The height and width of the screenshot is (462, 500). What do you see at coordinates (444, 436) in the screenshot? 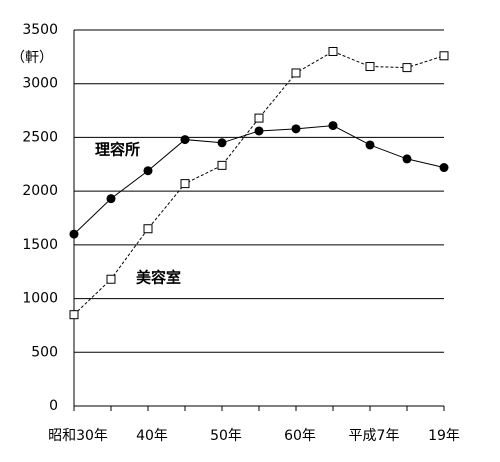
I see `x-tick-label: 19年` at bounding box center [444, 436].